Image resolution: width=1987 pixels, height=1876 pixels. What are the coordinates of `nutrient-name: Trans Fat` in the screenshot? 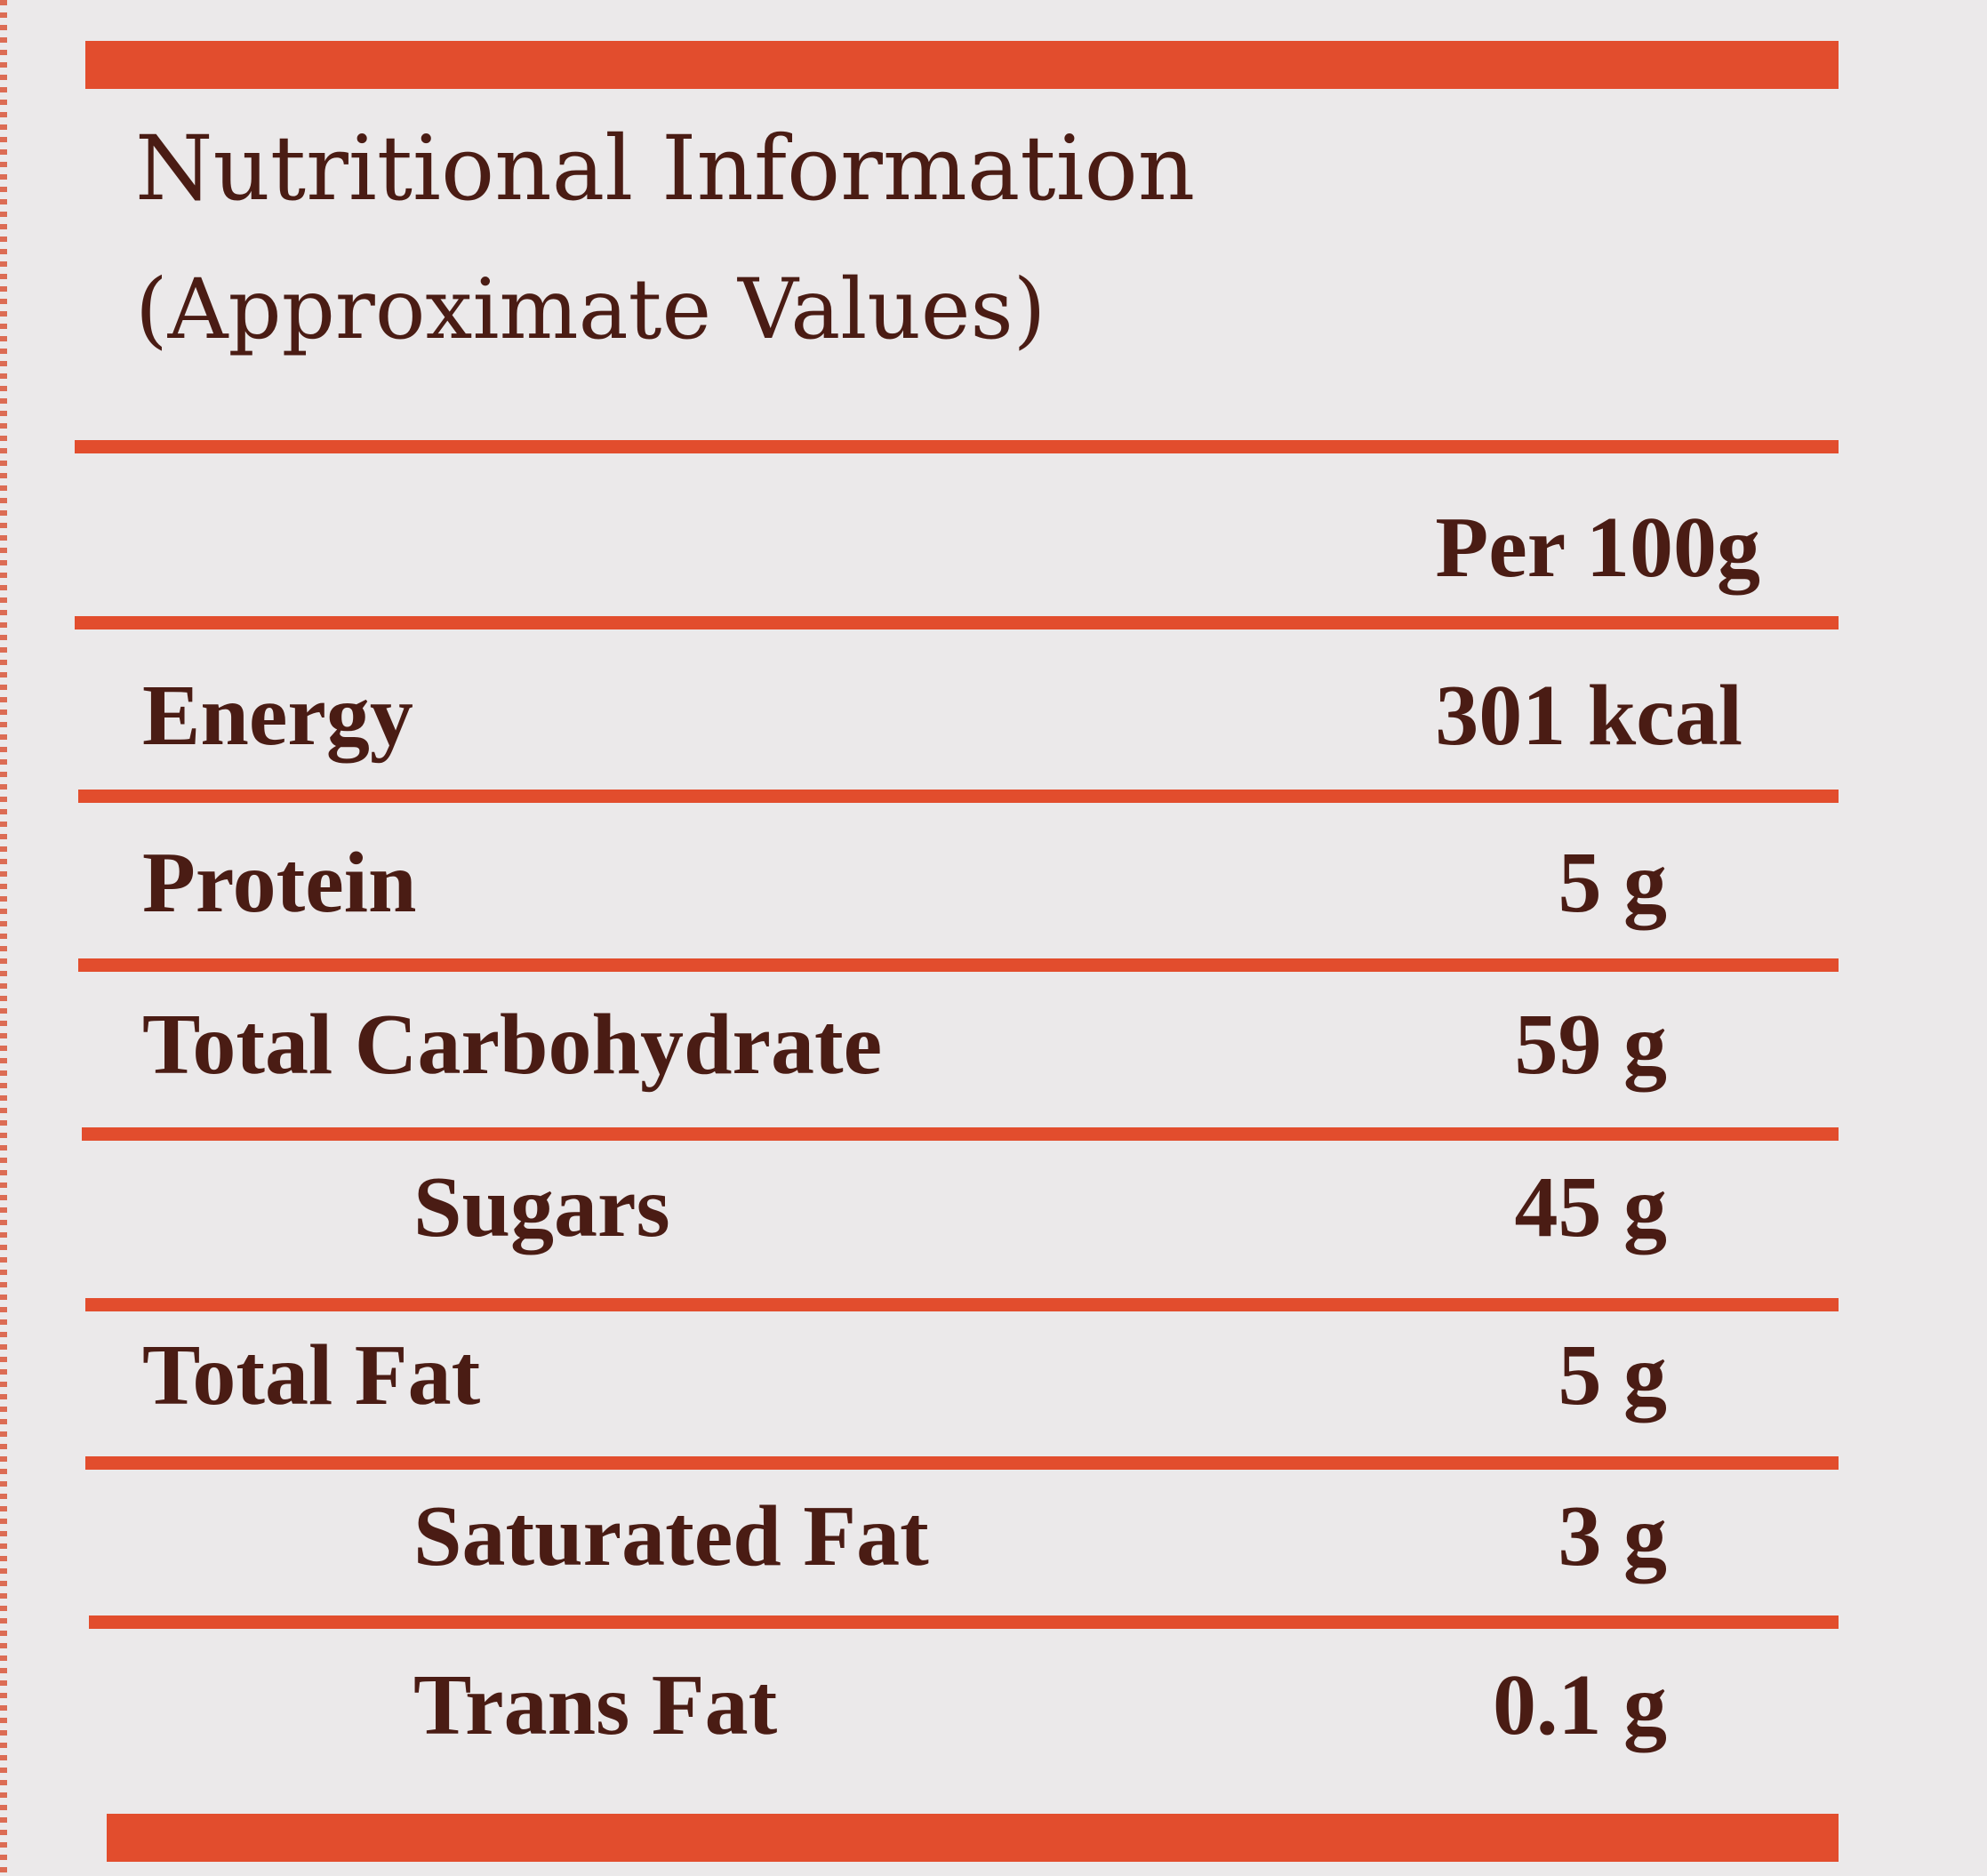 It's located at (595, 1705).